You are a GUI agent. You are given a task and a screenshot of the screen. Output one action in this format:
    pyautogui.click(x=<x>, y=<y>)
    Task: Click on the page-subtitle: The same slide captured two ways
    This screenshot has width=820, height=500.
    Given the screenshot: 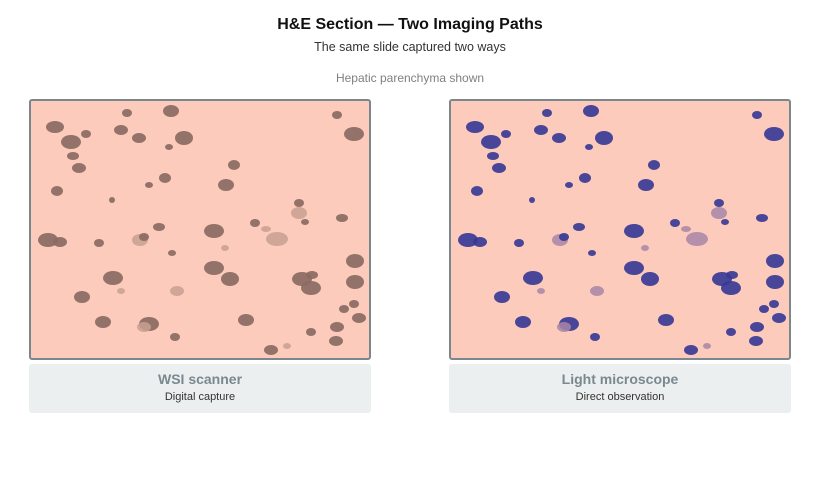 What is the action you would take?
    pyautogui.click(x=410, y=47)
    